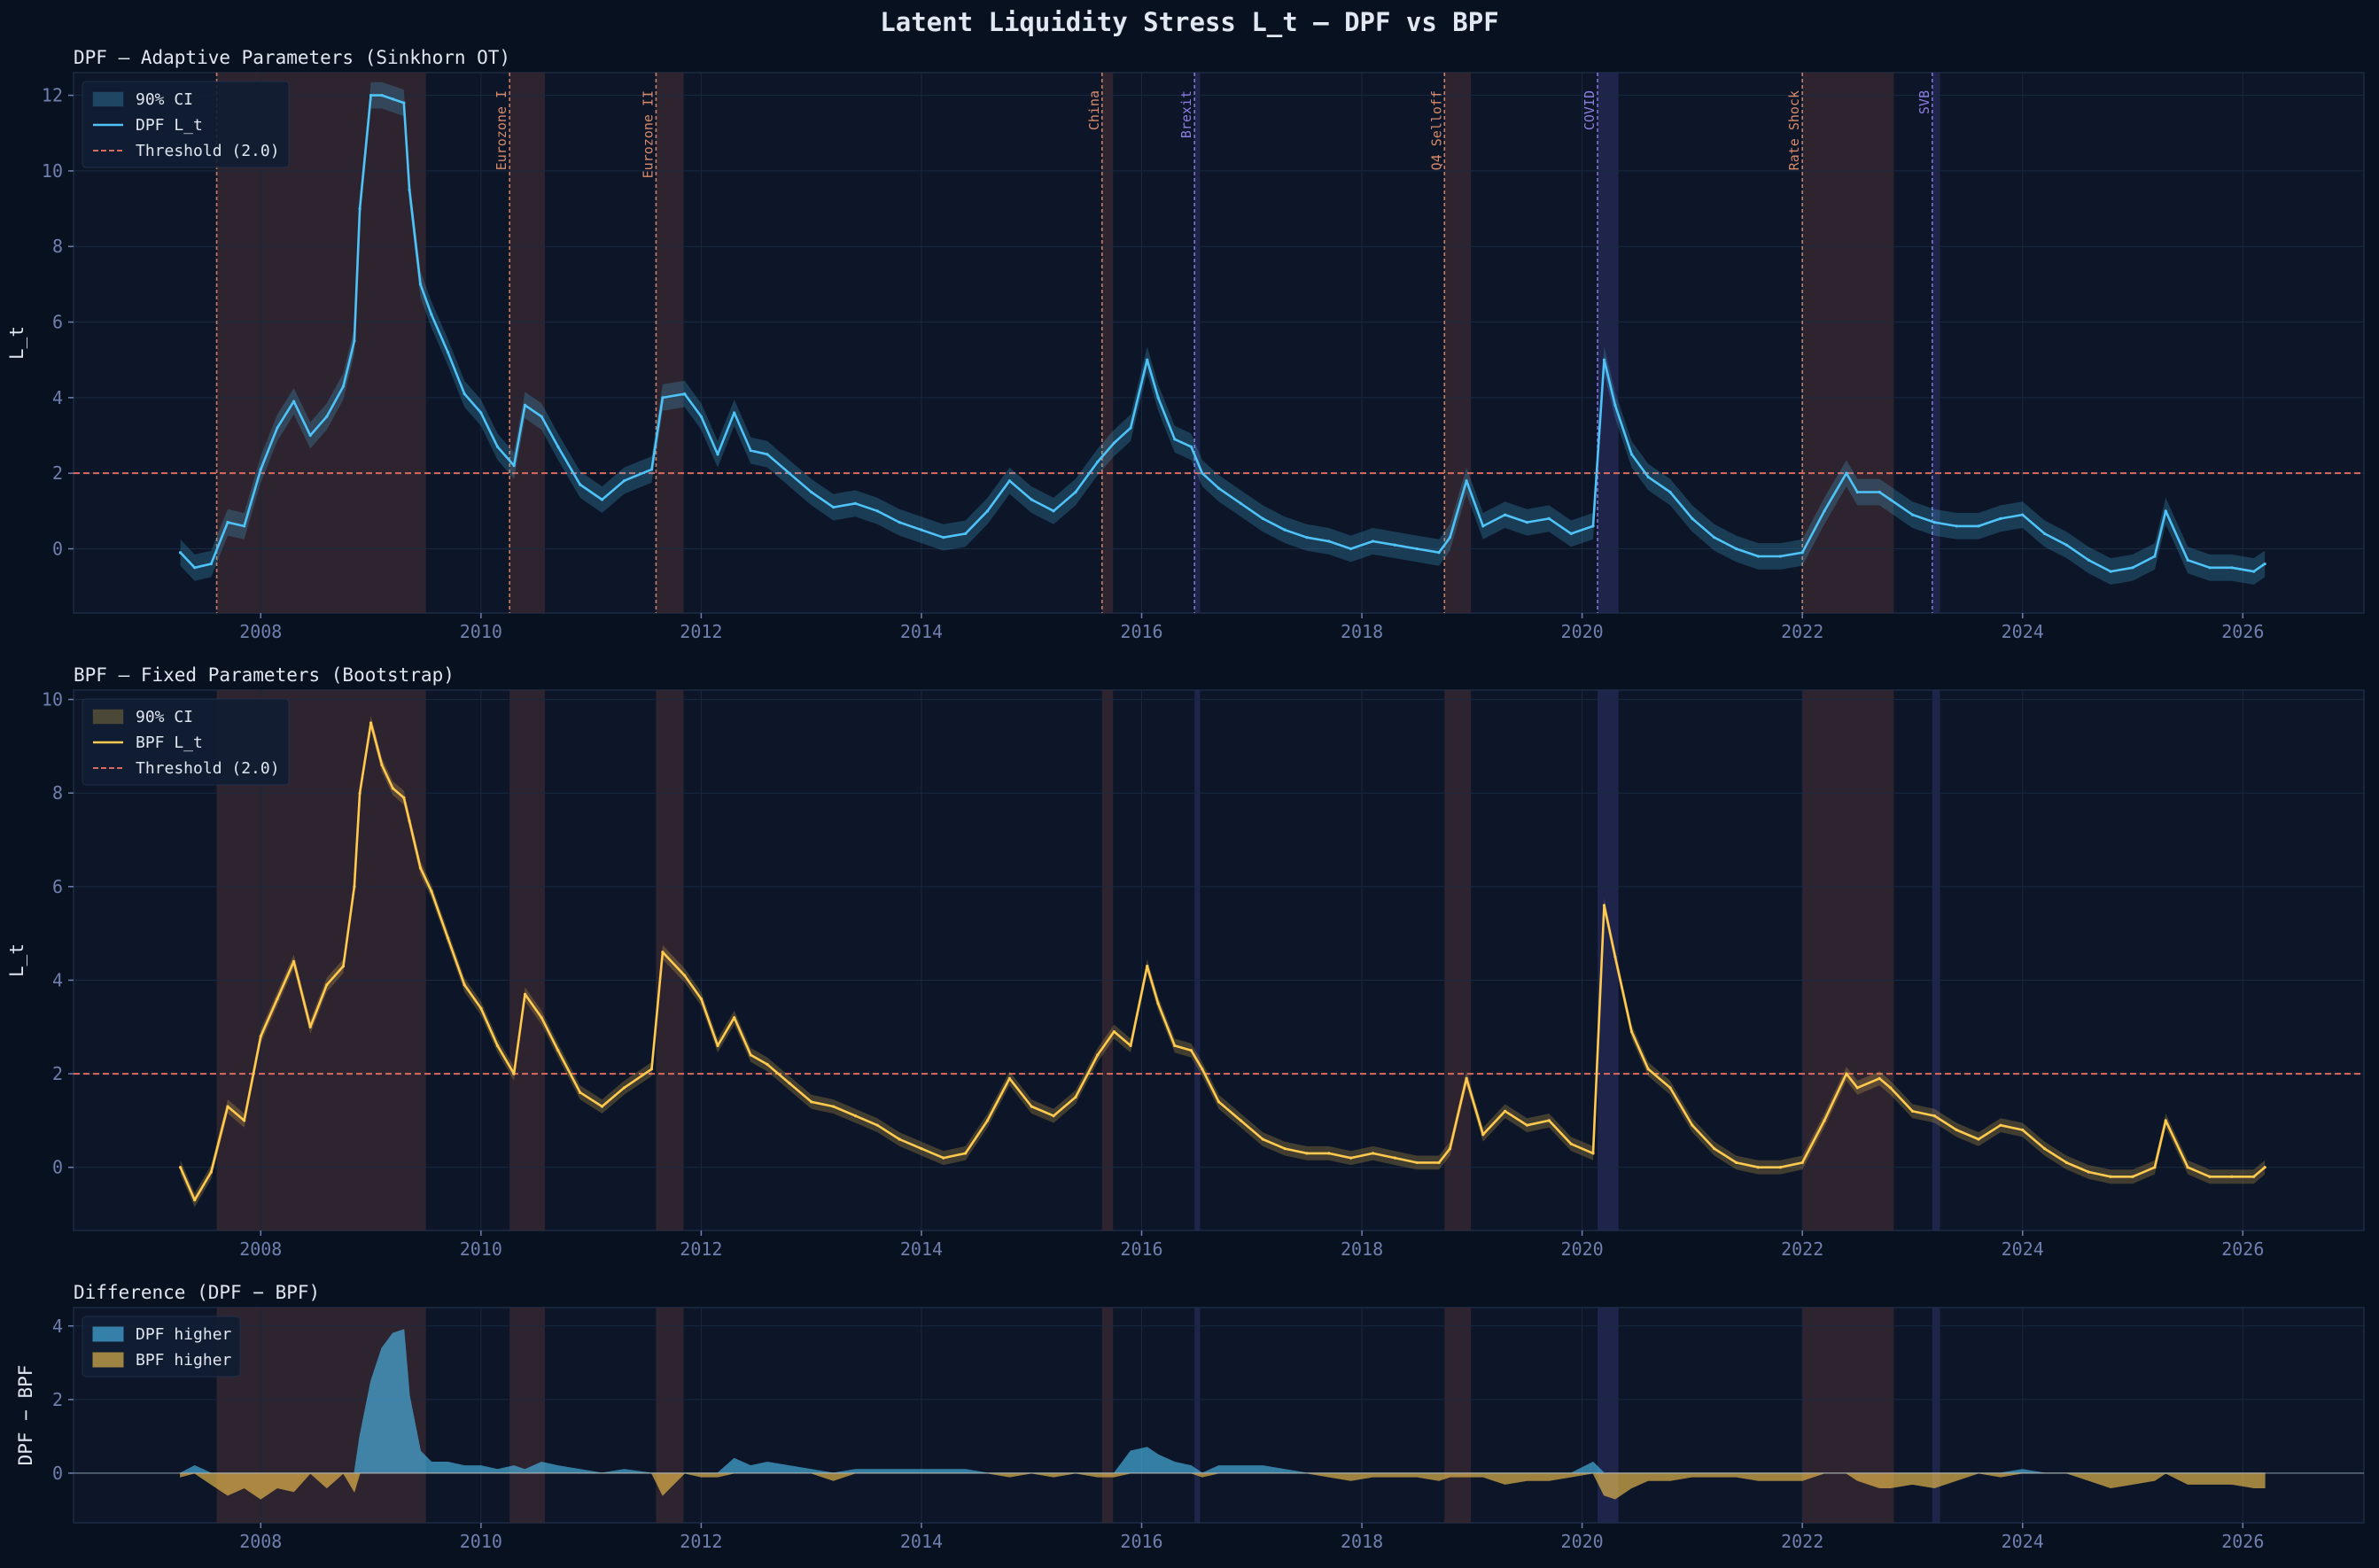  What do you see at coordinates (1362, 1541) in the screenshot?
I see `diff-xtick-label: 2018` at bounding box center [1362, 1541].